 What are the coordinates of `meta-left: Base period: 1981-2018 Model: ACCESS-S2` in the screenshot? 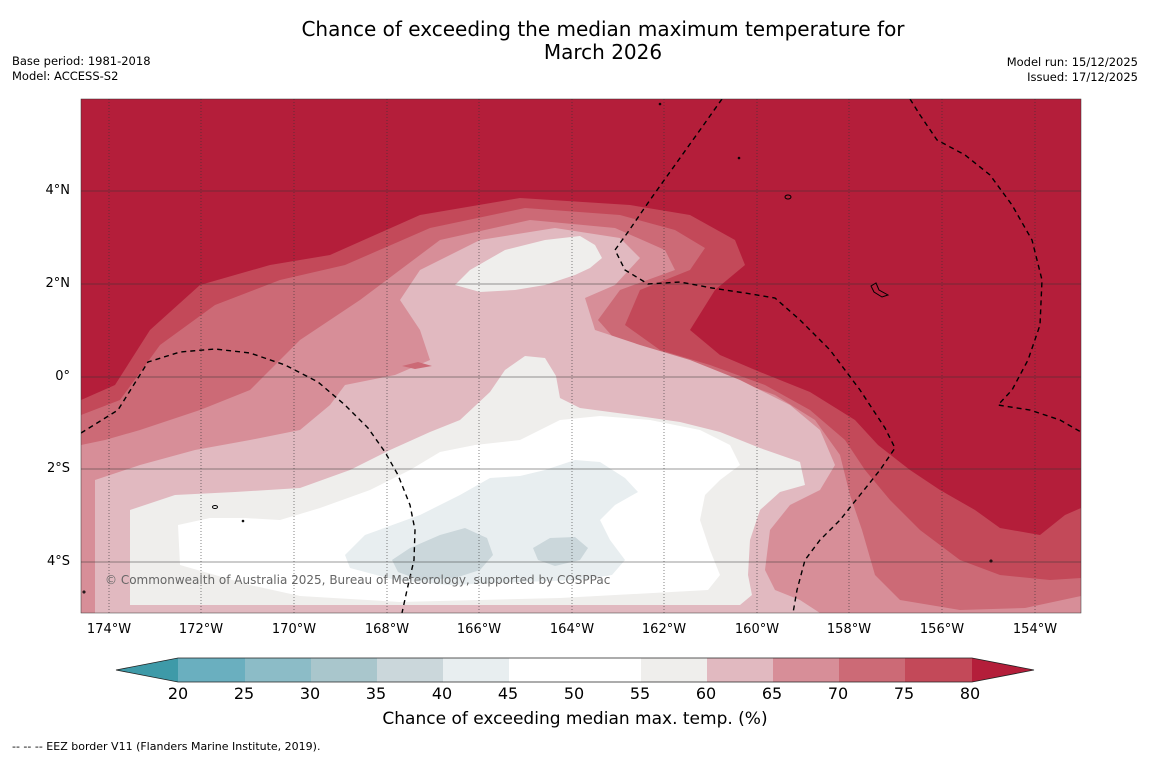 It's located at (81, 69).